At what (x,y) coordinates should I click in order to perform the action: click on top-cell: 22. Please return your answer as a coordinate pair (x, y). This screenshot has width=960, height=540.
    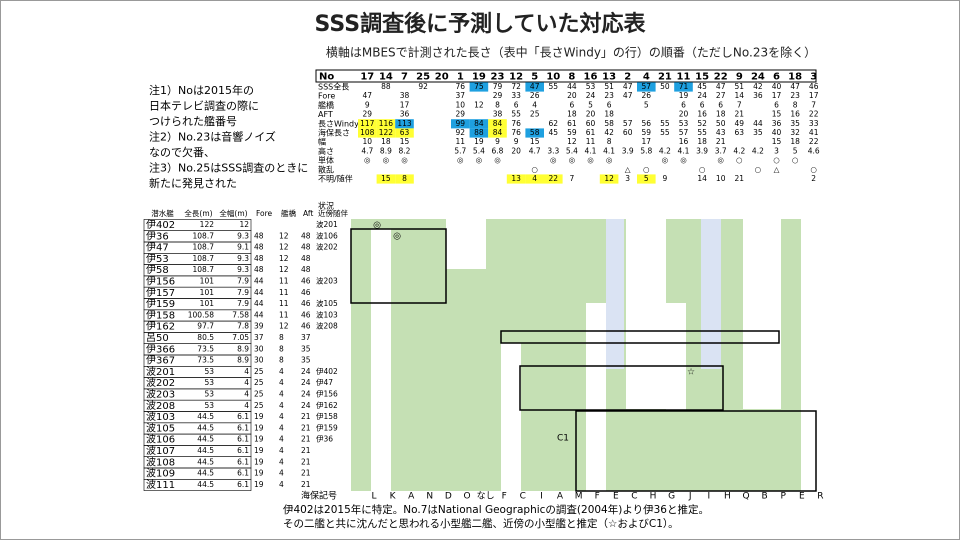
    Looking at the image, I should click on (554, 178).